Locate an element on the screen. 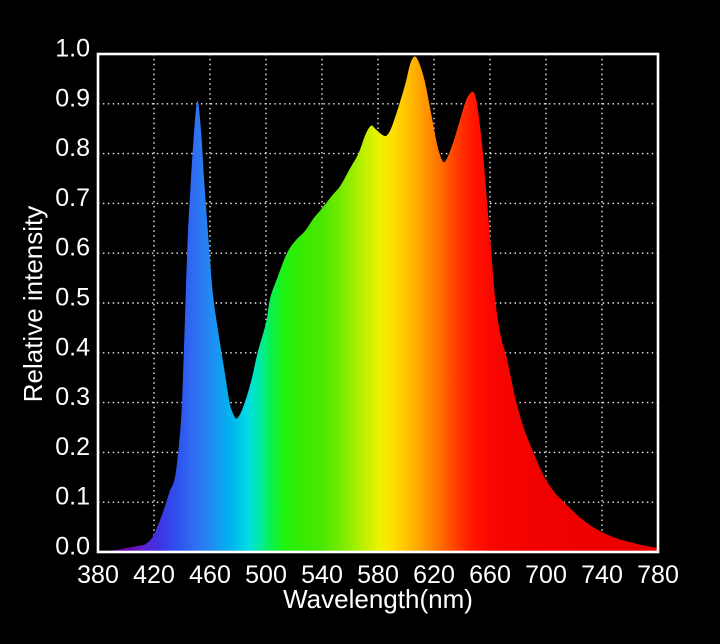 This screenshot has height=644, width=720. x-tick-label: 380 is located at coordinates (98, 575).